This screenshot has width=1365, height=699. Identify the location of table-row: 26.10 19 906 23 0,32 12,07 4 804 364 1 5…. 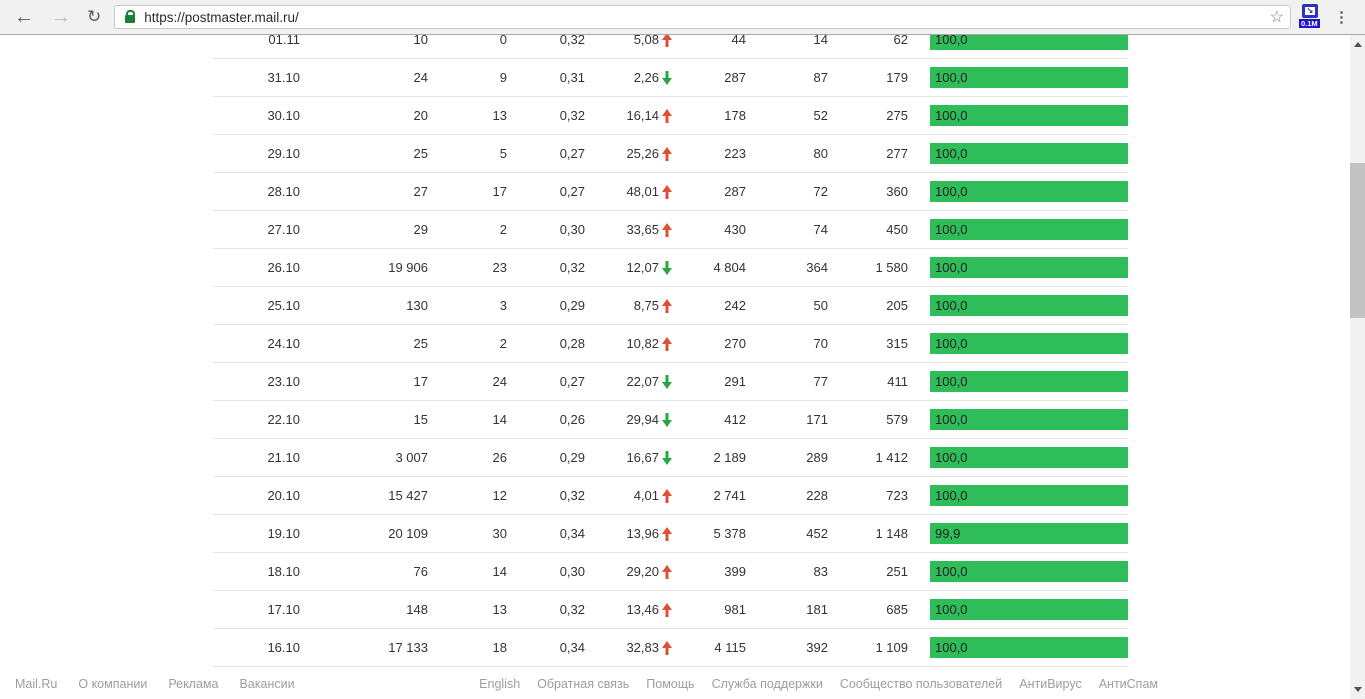
(670, 268).